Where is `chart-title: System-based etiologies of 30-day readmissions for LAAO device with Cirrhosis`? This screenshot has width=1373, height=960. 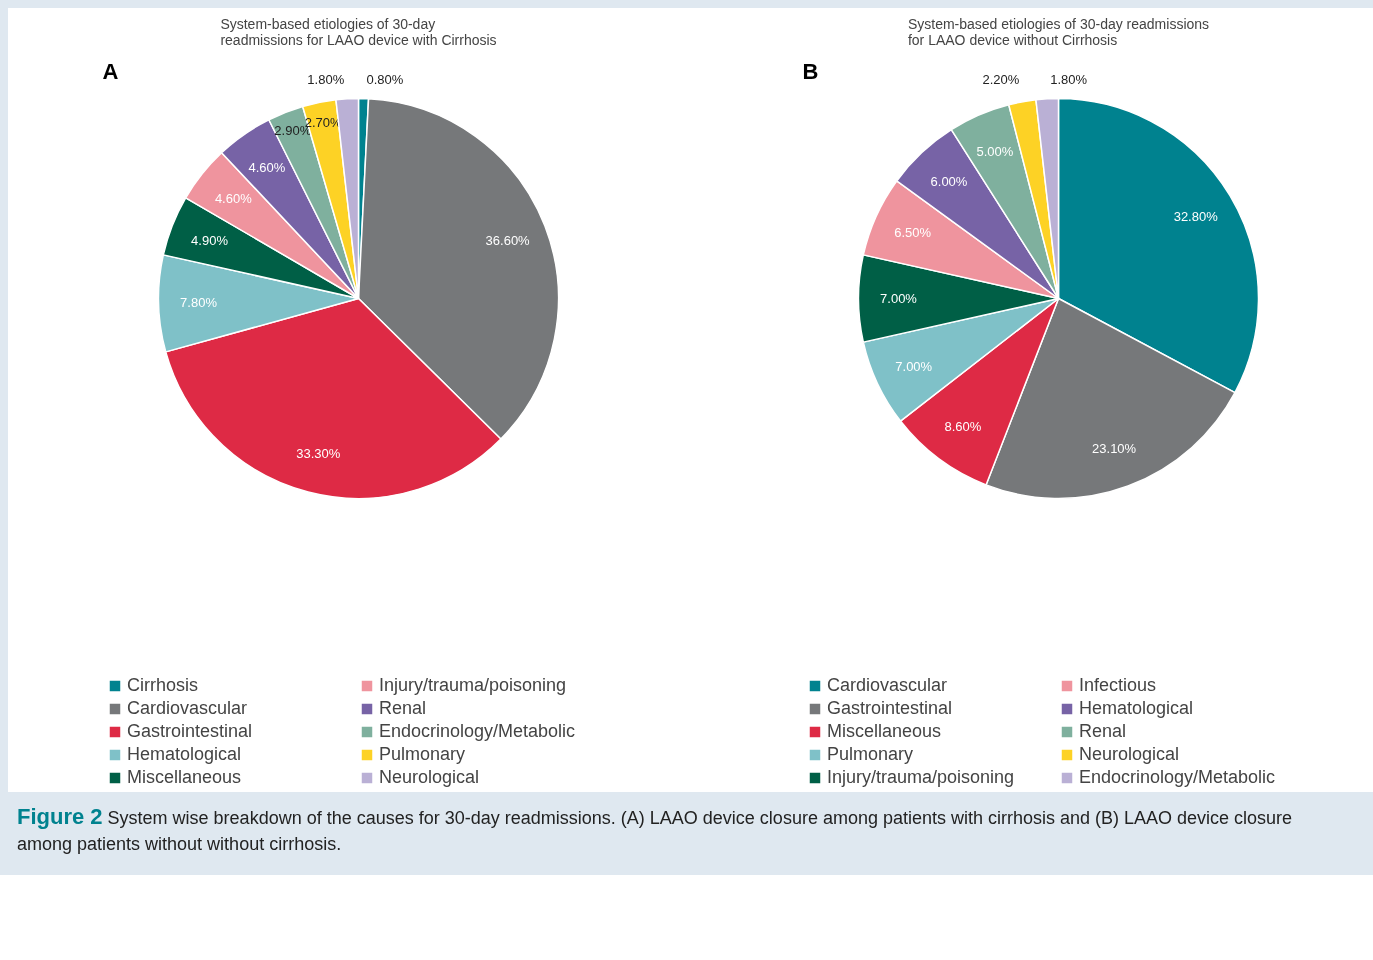 chart-title: System-based etiologies of 30-day readmissions for LAAO device with Cirrhosis is located at coordinates (358, 31).